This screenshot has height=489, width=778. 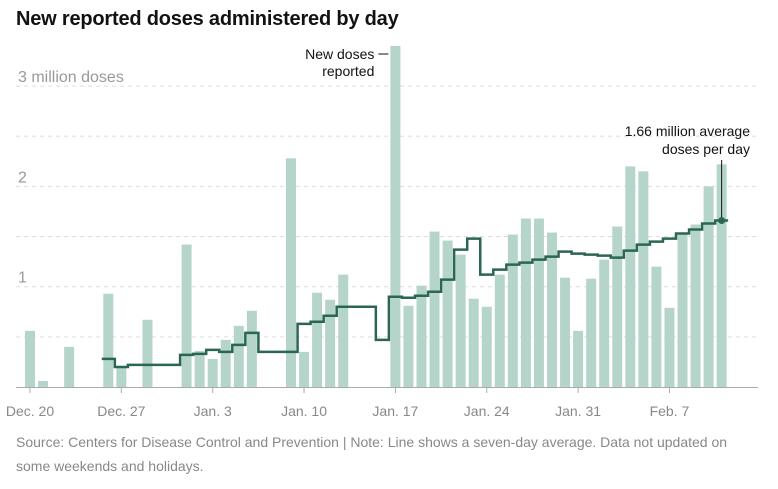 I want to click on bars-annotation-text: New doses, so click(x=339, y=54).